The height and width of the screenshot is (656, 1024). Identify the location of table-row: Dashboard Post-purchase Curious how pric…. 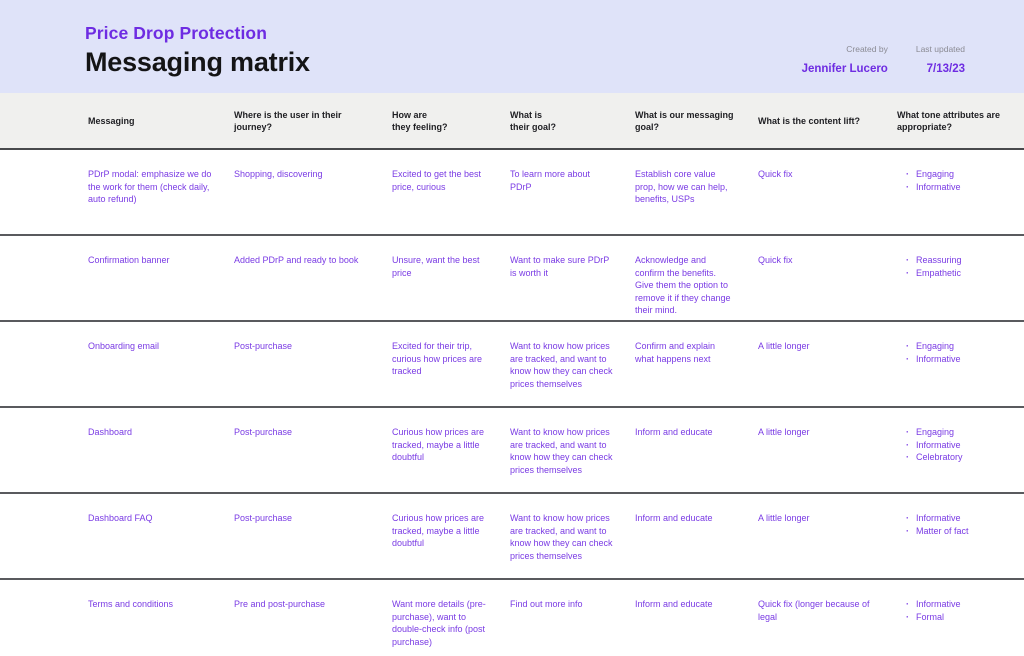
(512, 451).